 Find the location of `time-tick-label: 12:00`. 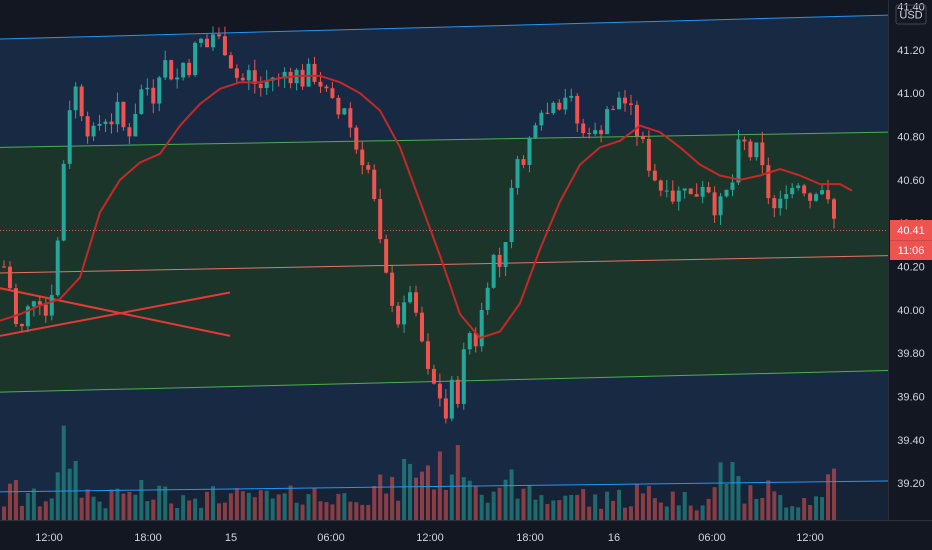

time-tick-label: 12:00 is located at coordinates (810, 538).